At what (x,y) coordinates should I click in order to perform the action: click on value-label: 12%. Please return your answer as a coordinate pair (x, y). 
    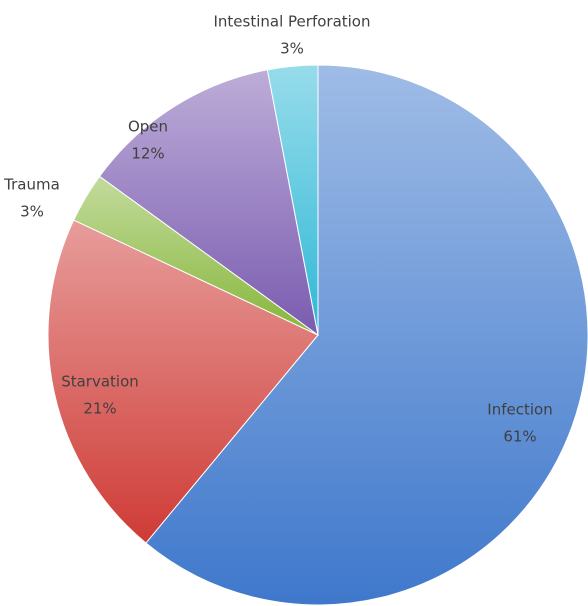
    Looking at the image, I should click on (147, 154).